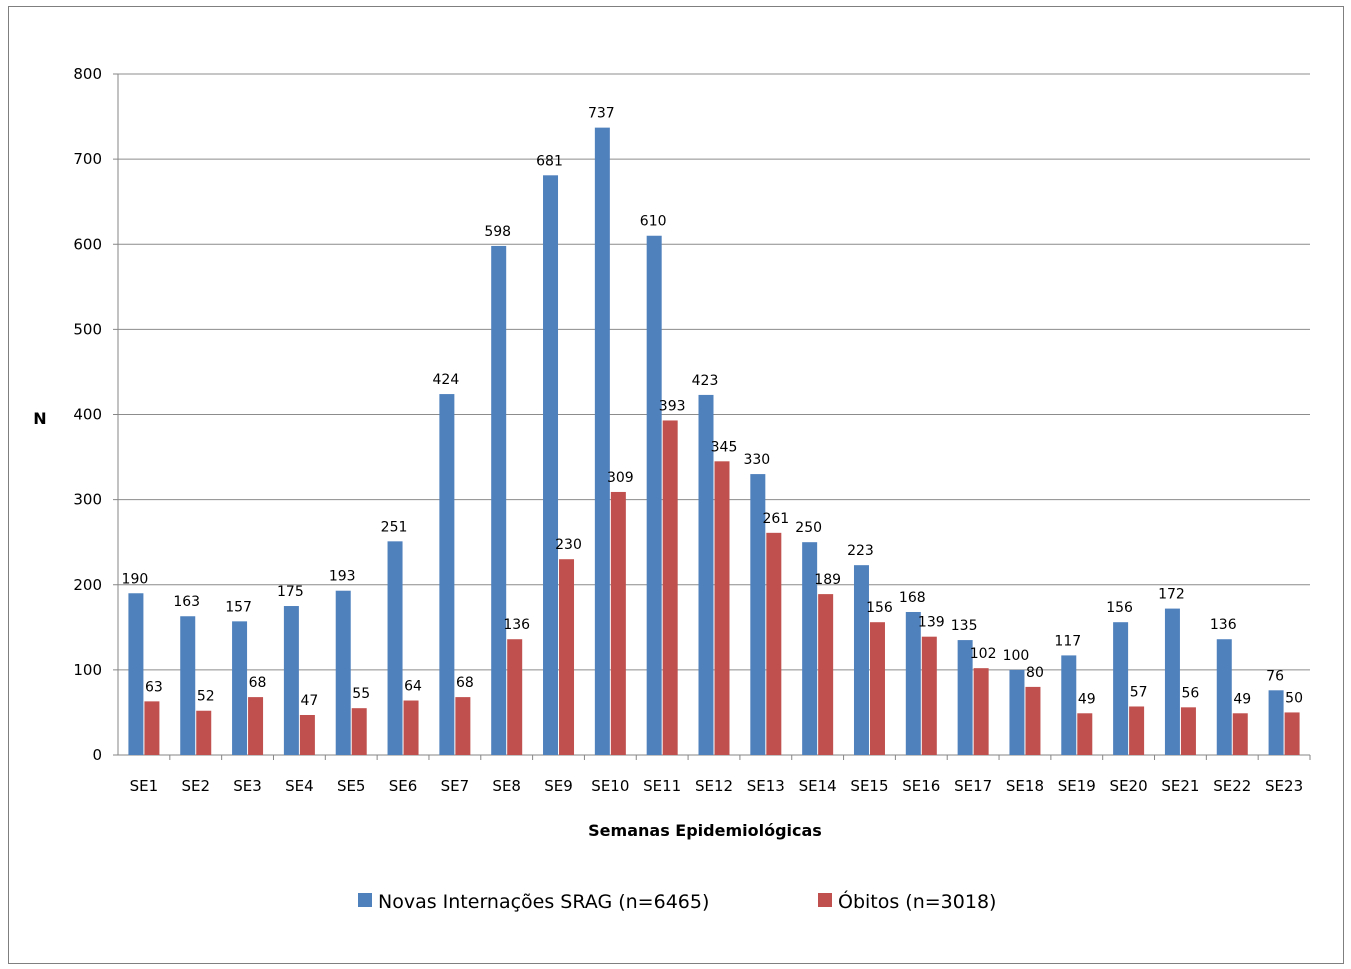 This screenshot has width=1351, height=969. What do you see at coordinates (912, 598) in the screenshot?
I see `data-label: 168` at bounding box center [912, 598].